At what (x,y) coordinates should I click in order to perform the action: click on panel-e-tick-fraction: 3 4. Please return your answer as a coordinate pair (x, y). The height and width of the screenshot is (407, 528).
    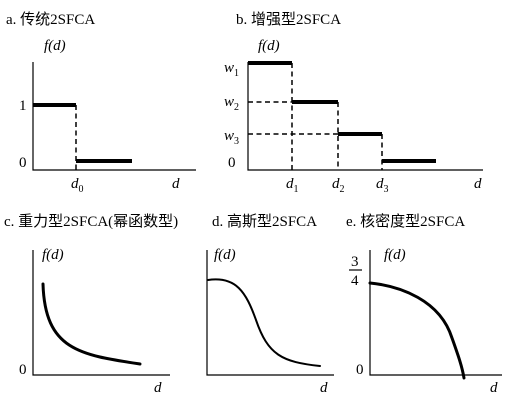
    Looking at the image, I should click on (355, 271).